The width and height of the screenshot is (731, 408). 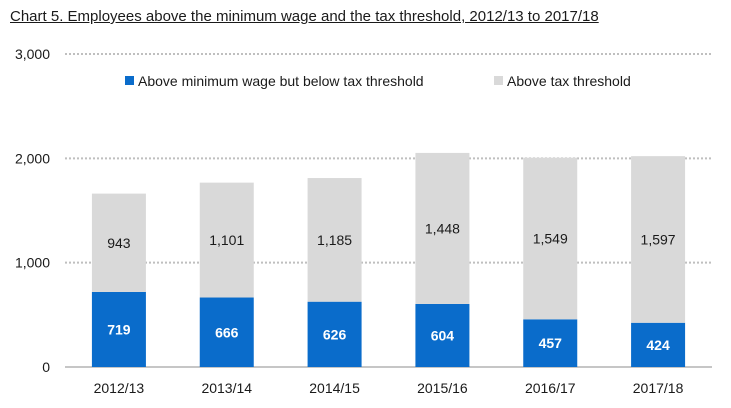 I want to click on data-label-above-threshold: 943, so click(x=119, y=243).